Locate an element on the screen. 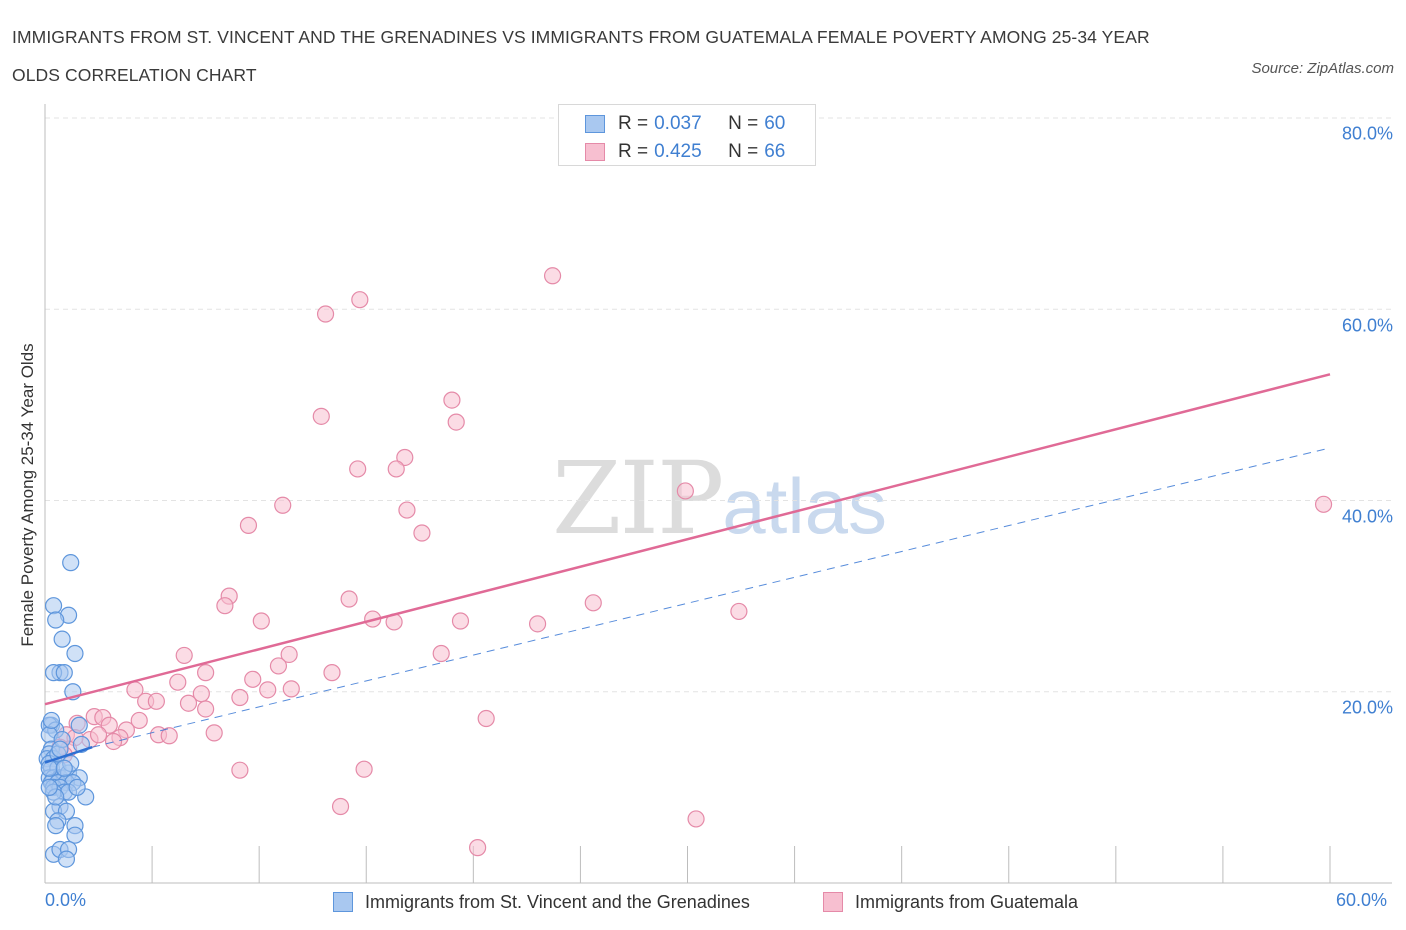 Image resolution: width=1406 pixels, height=930 pixels. legend-swatch-blue is located at coordinates (595, 124).